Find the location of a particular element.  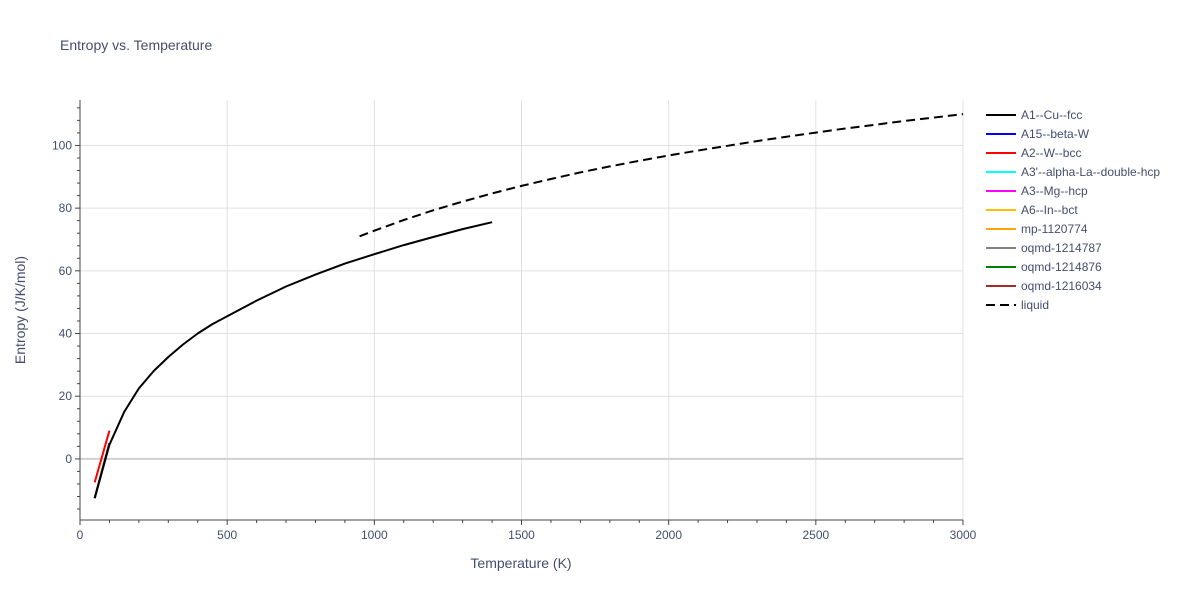

y-tick-label: 60 is located at coordinates (66, 271).